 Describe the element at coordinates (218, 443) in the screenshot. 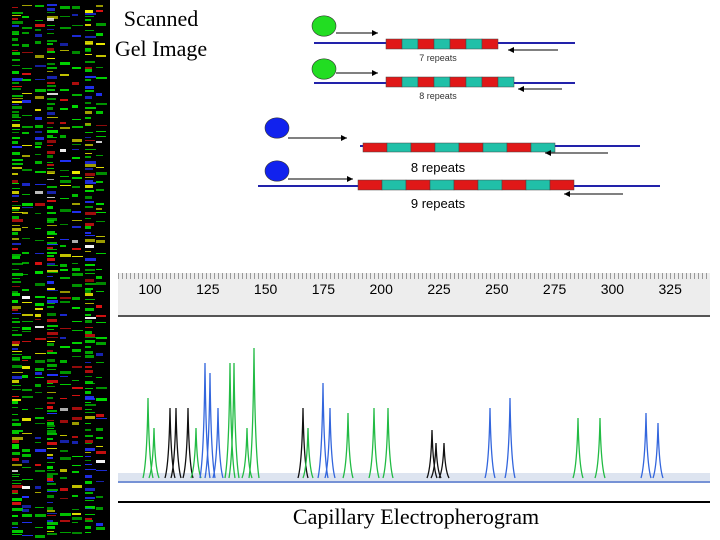

I see `blue-peak` at that location.